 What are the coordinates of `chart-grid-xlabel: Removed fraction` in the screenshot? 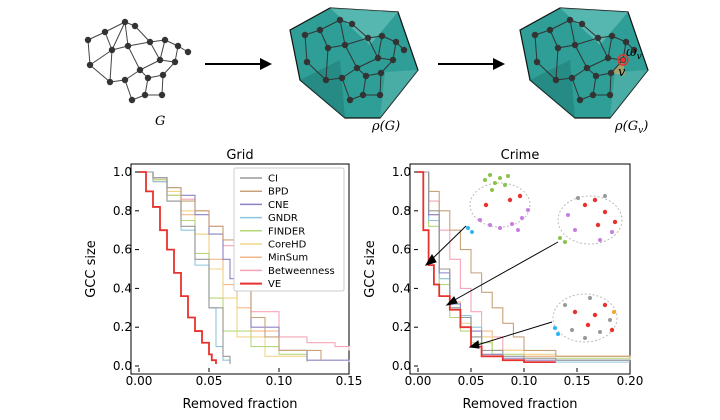 It's located at (239, 404).